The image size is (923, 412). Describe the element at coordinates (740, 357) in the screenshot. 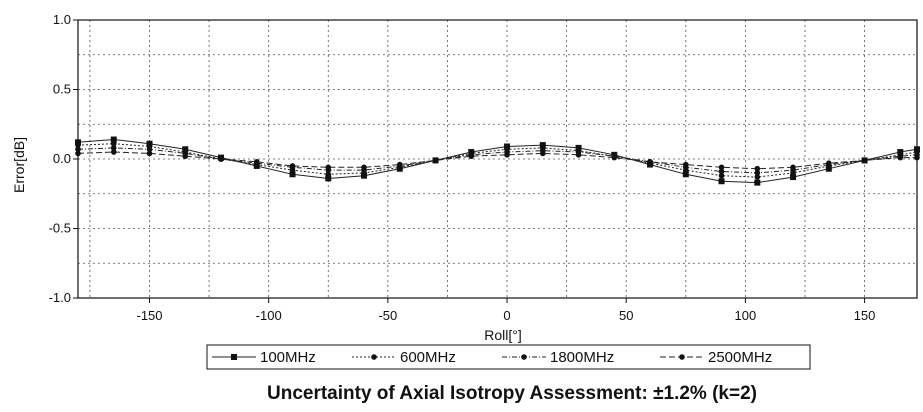

I see `legend-label: 2500MHz` at that location.